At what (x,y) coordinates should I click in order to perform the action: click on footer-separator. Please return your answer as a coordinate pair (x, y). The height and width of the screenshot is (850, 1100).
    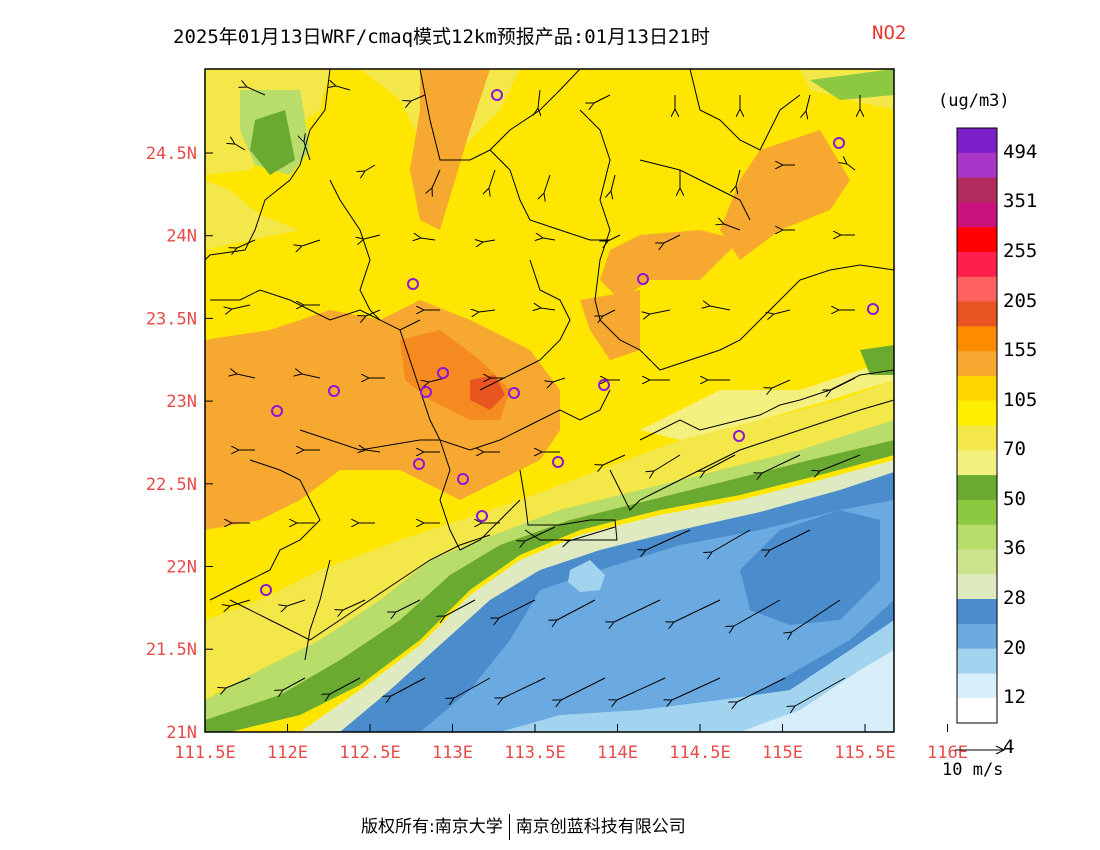
    Looking at the image, I should click on (509, 827).